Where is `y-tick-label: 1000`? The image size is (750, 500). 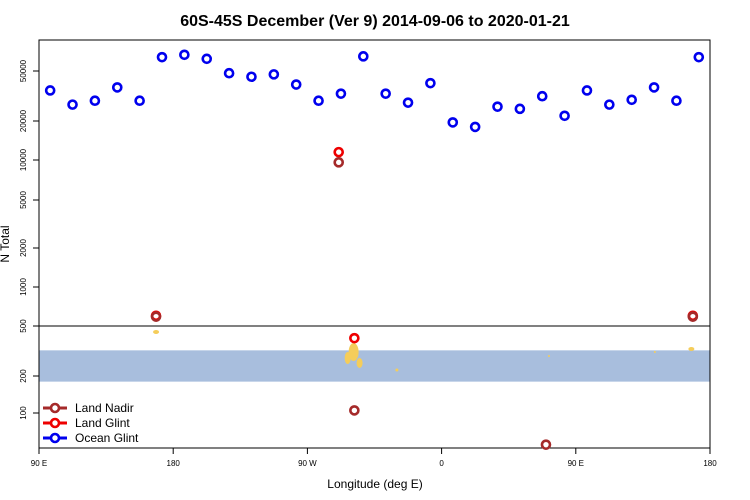
y-tick-label: 1000 is located at coordinates (23, 287).